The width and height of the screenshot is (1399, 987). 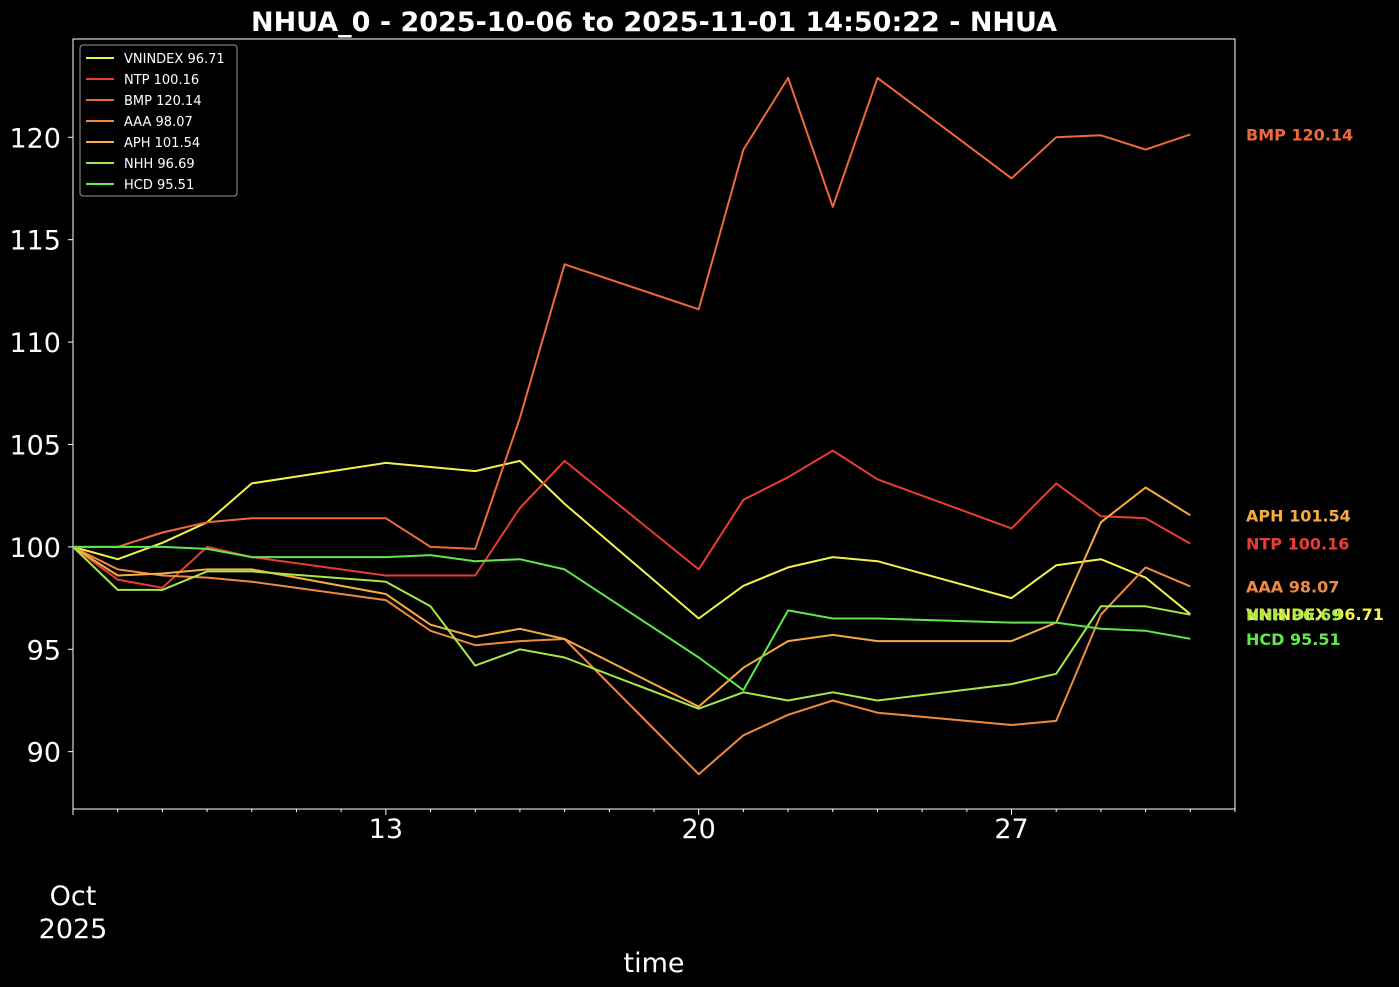 What do you see at coordinates (35, 241) in the screenshot?
I see `y-tick-label: 115` at bounding box center [35, 241].